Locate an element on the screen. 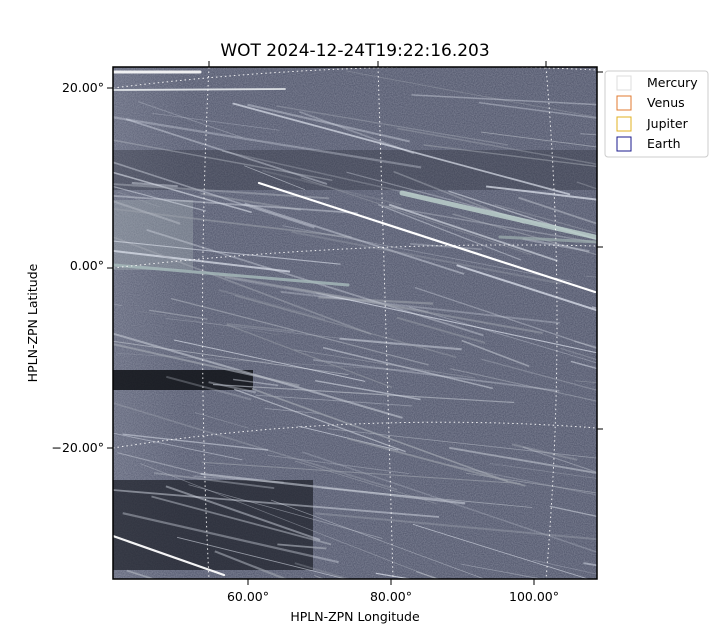 This screenshot has width=720, height=640. legend-swatch-jupiter is located at coordinates (624, 124).